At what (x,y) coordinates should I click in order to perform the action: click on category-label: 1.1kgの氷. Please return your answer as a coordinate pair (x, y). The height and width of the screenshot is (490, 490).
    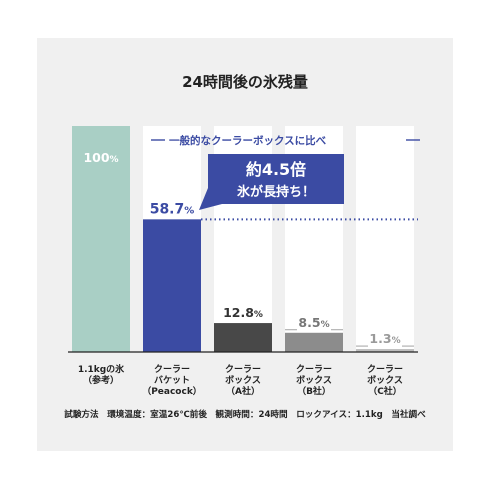
    Looking at the image, I should click on (101, 369).